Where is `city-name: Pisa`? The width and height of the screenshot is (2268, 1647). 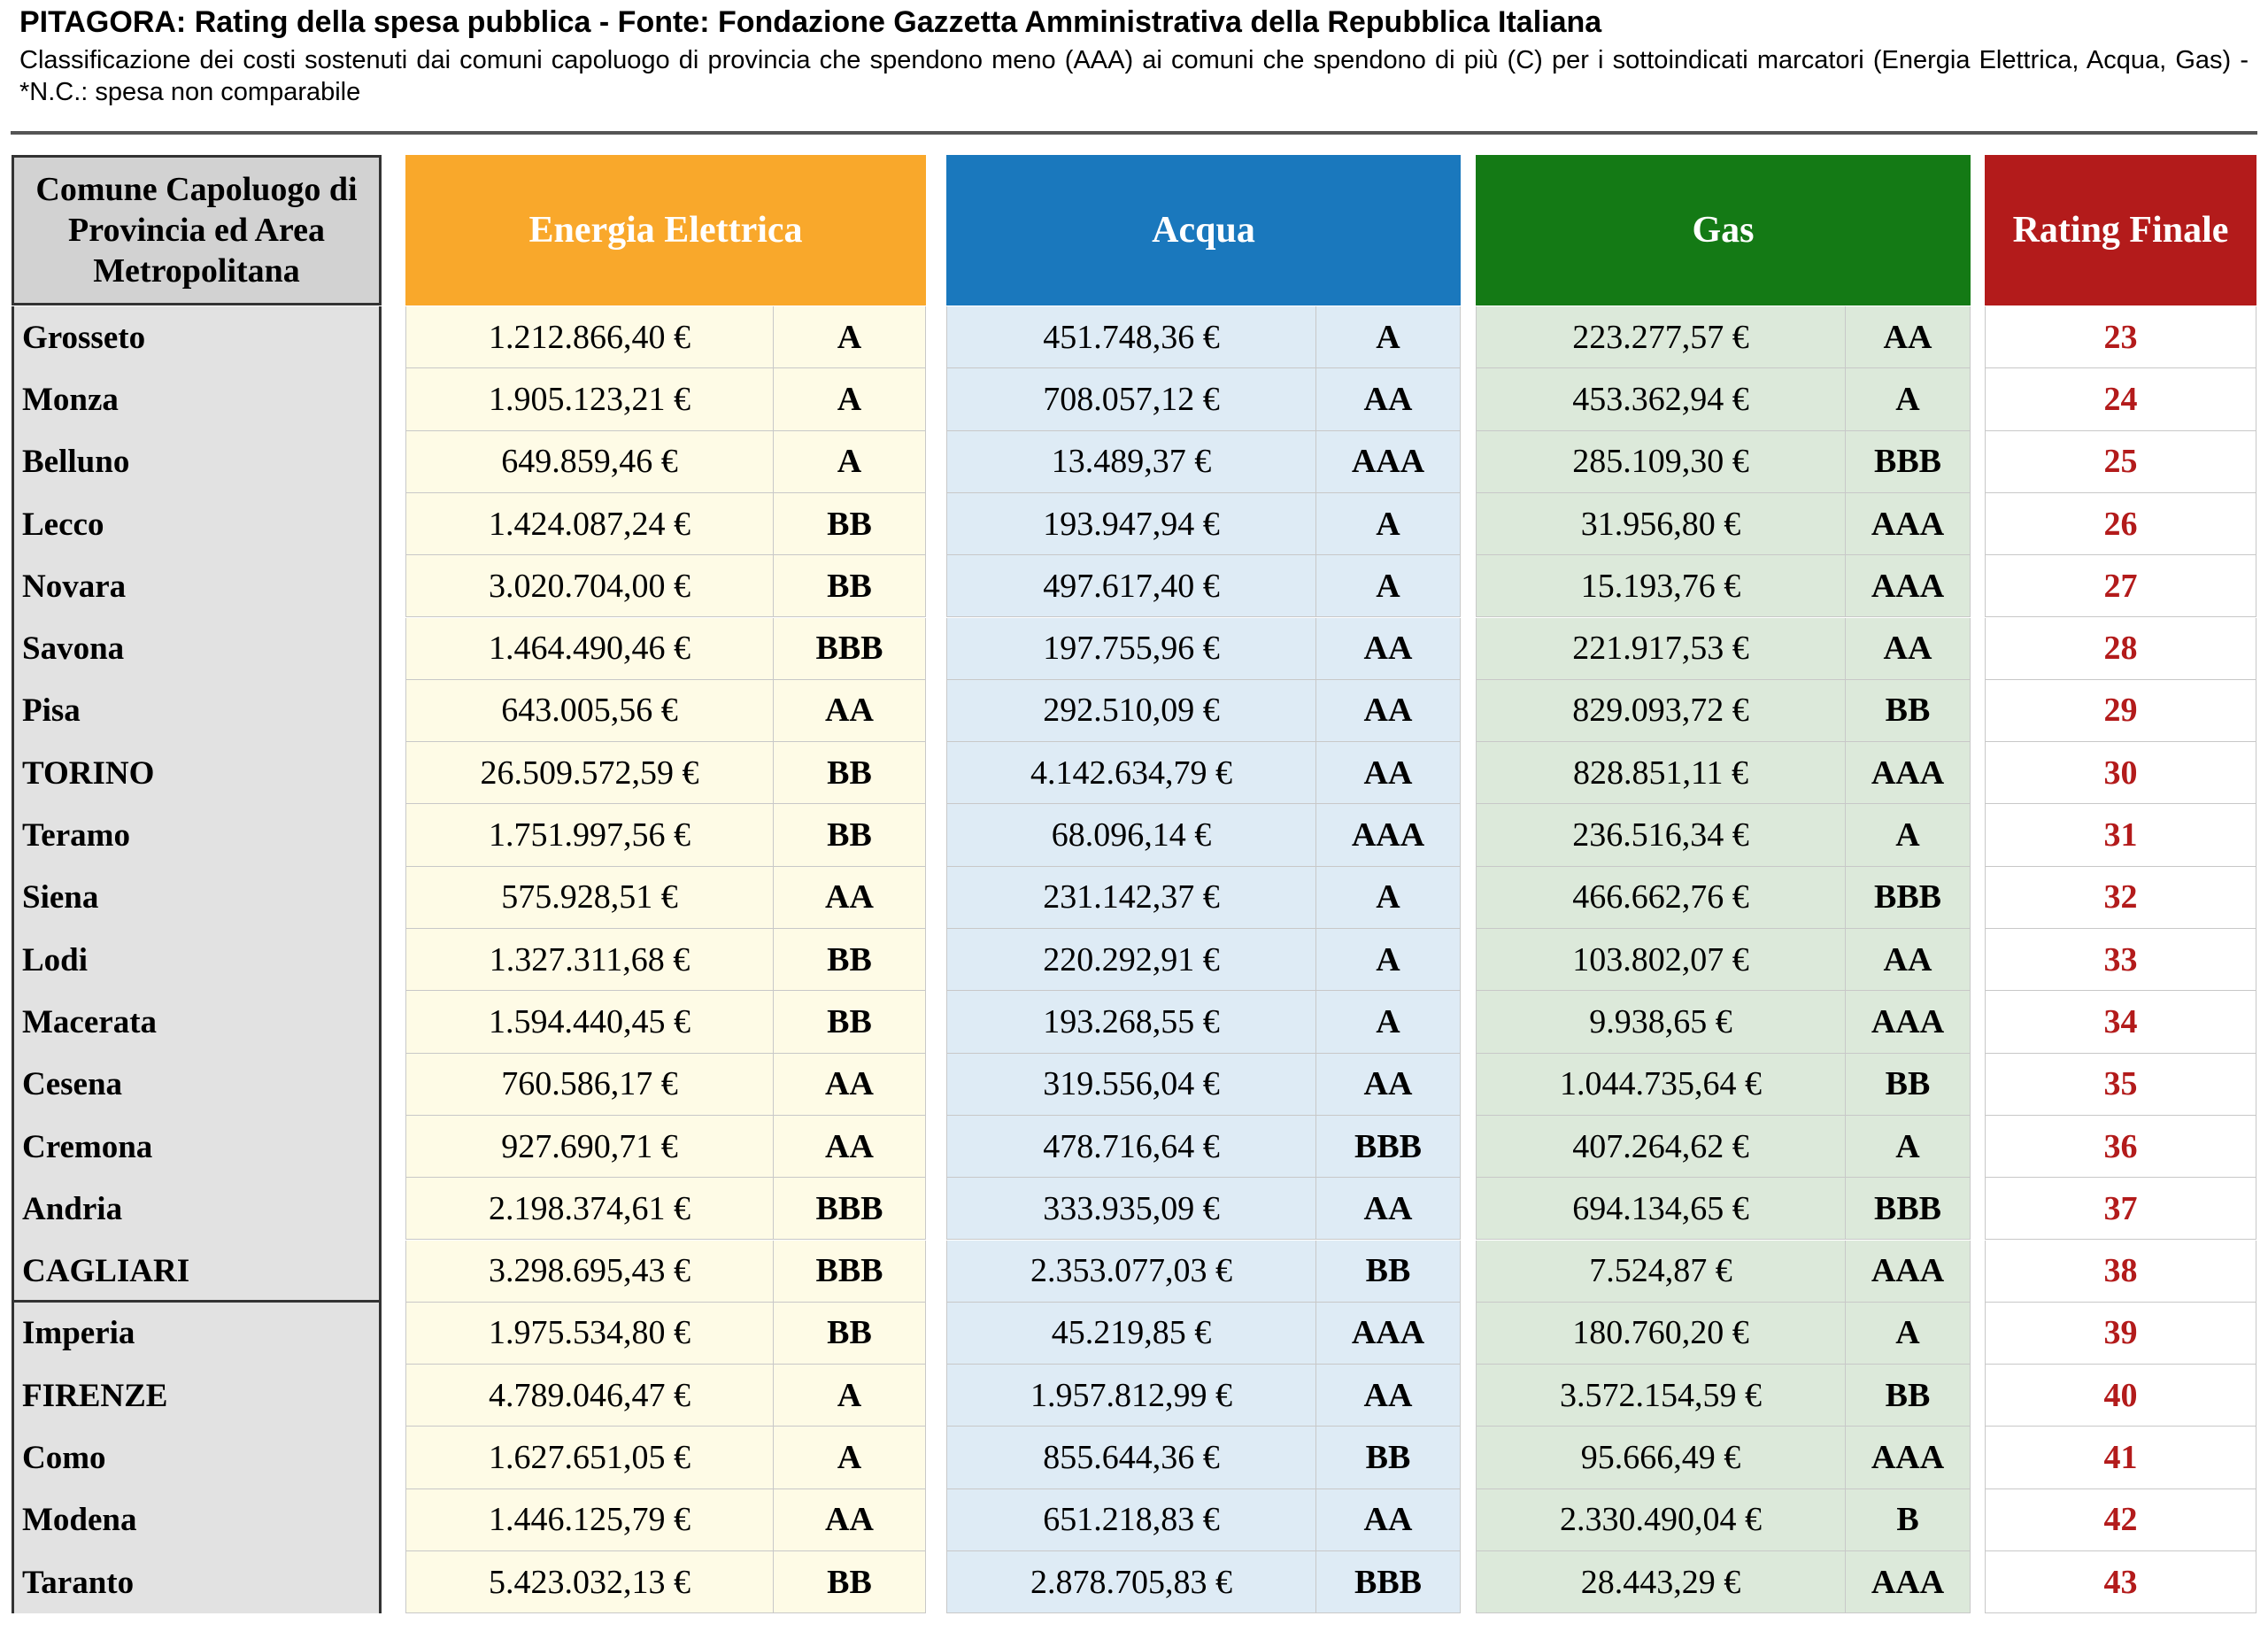 city-name: Pisa is located at coordinates (51, 711).